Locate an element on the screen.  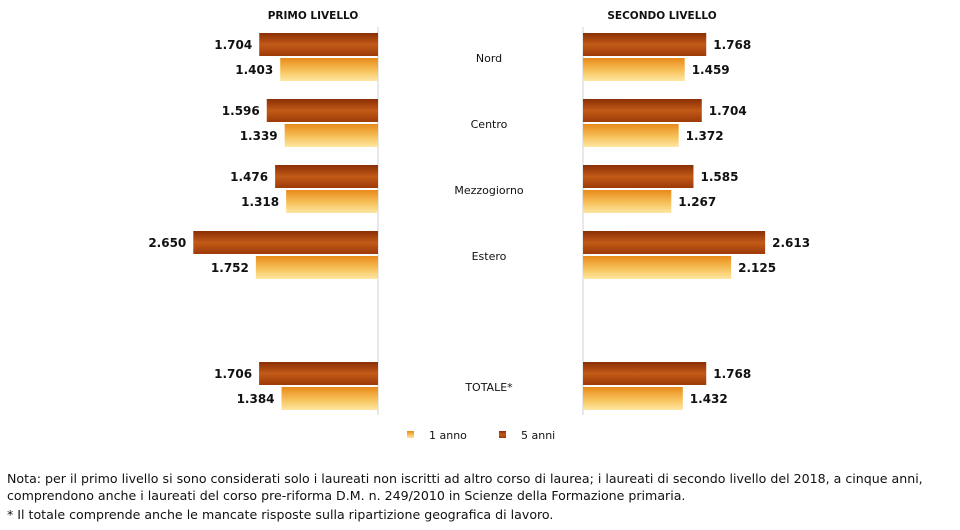
bar-primo-estero-1anno is located at coordinates (316, 267).